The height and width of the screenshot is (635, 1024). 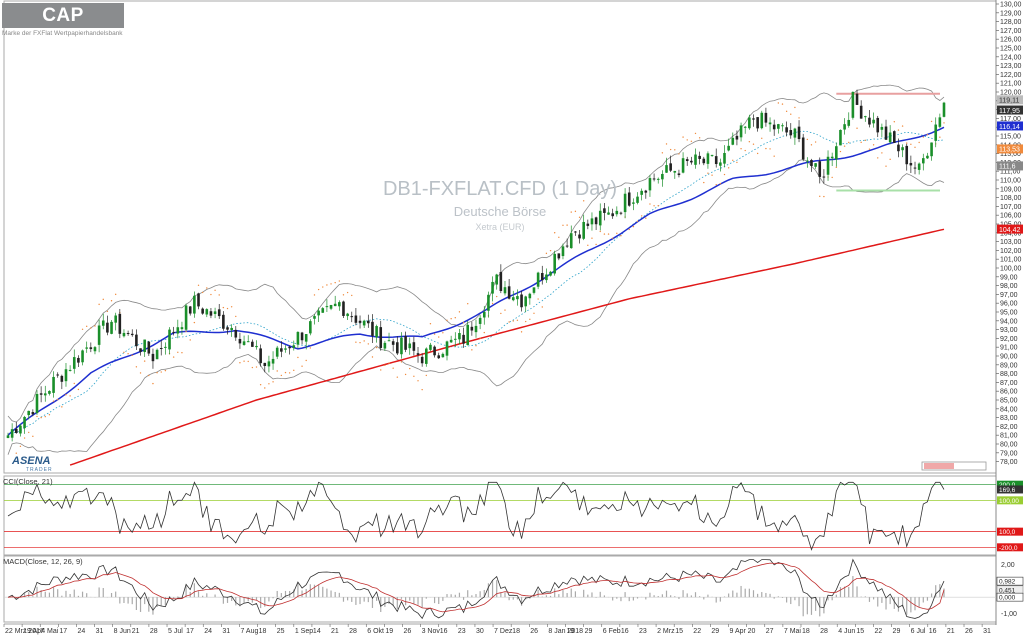 I want to click on price-y-tick-label: 87,00, so click(x=1009, y=383).